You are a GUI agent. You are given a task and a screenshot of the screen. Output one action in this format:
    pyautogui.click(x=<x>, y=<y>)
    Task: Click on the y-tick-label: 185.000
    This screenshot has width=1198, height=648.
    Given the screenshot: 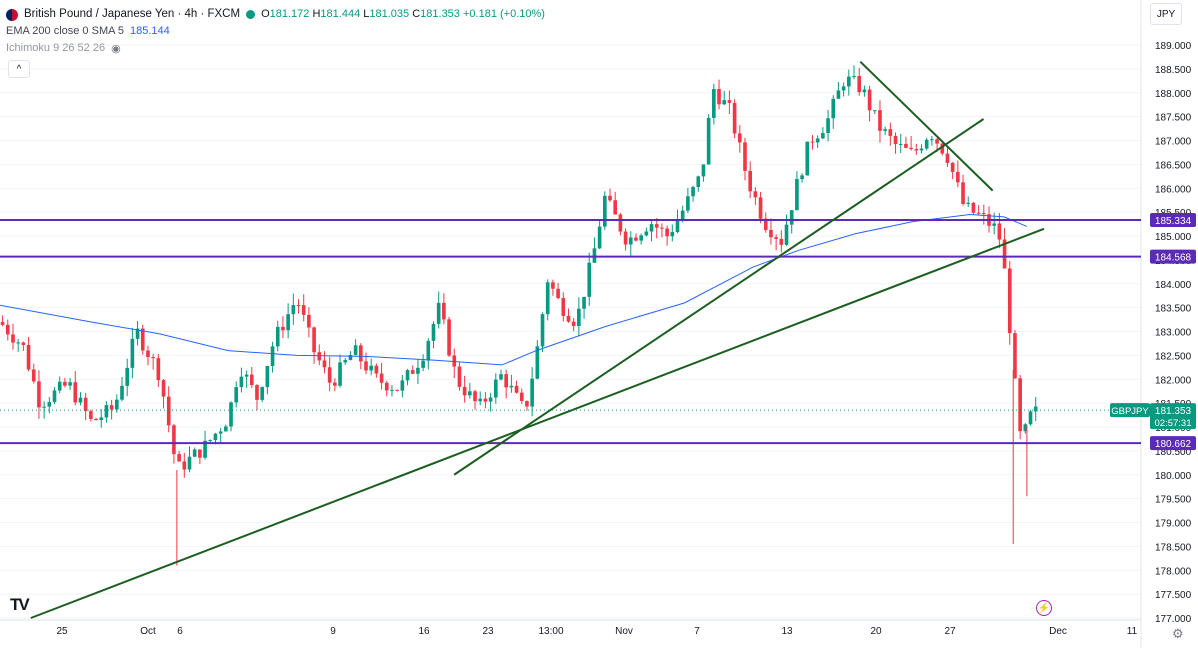 What is the action you would take?
    pyautogui.click(x=1173, y=237)
    